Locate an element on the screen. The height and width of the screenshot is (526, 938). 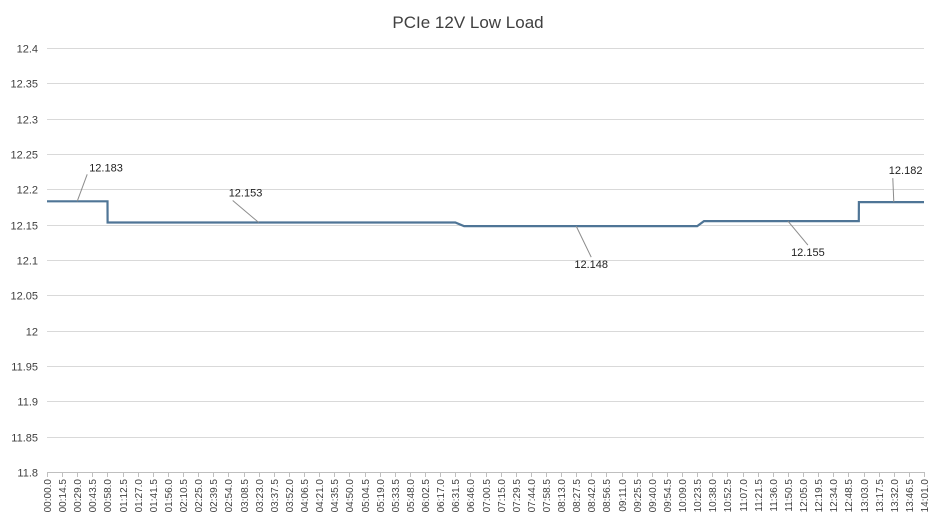
x-tick-label: 02:54.0 is located at coordinates (229, 496).